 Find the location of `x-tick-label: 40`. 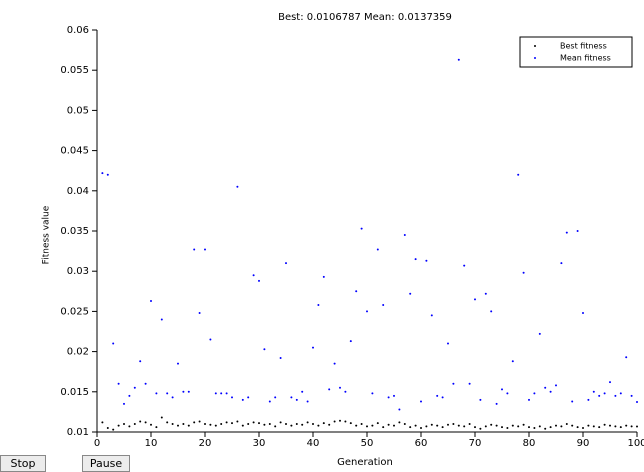

x-tick-label: 40 is located at coordinates (313, 443).